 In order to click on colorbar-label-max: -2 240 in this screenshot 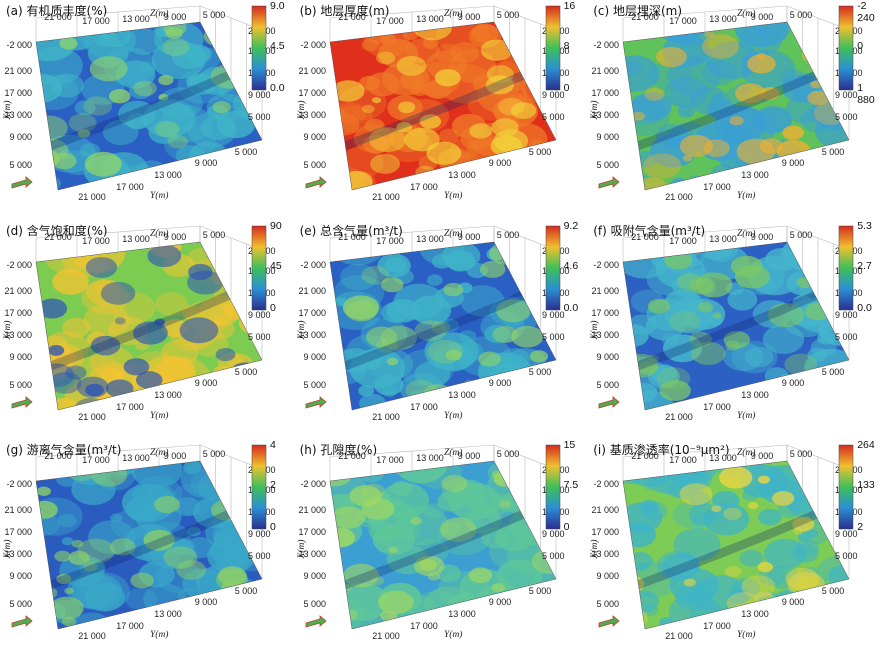, I will do `click(866, 12)`.